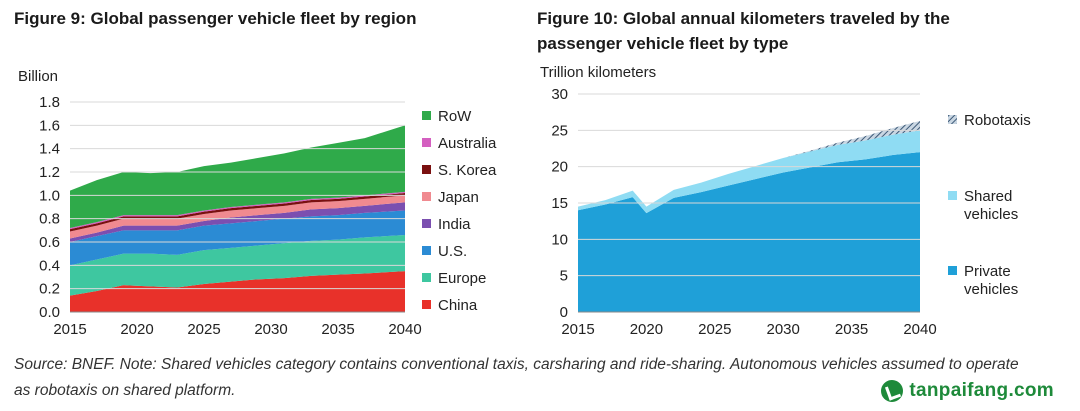  What do you see at coordinates (426, 277) in the screenshot?
I see `fig9-legend-swatch-europe` at bounding box center [426, 277].